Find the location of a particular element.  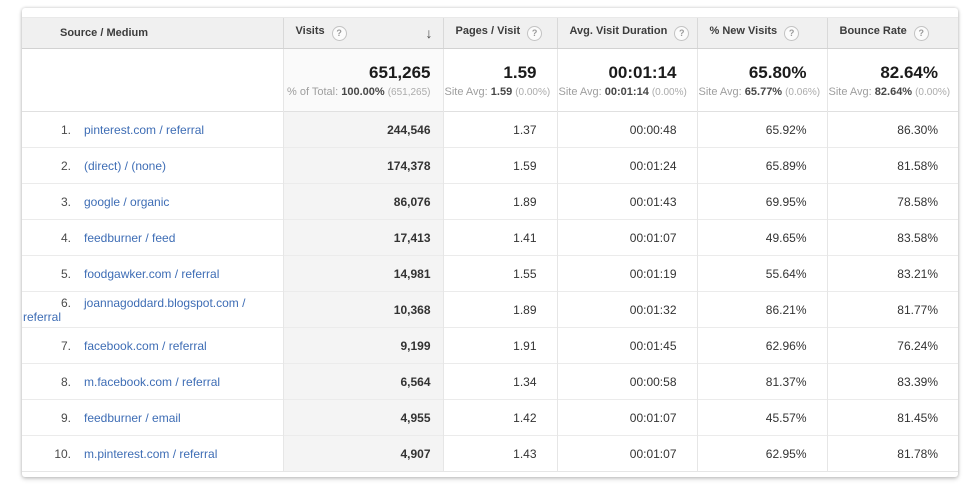

totals-bounce-cell: 82.64% Site Avg: 82.64% (0.00%) is located at coordinates (892, 80).